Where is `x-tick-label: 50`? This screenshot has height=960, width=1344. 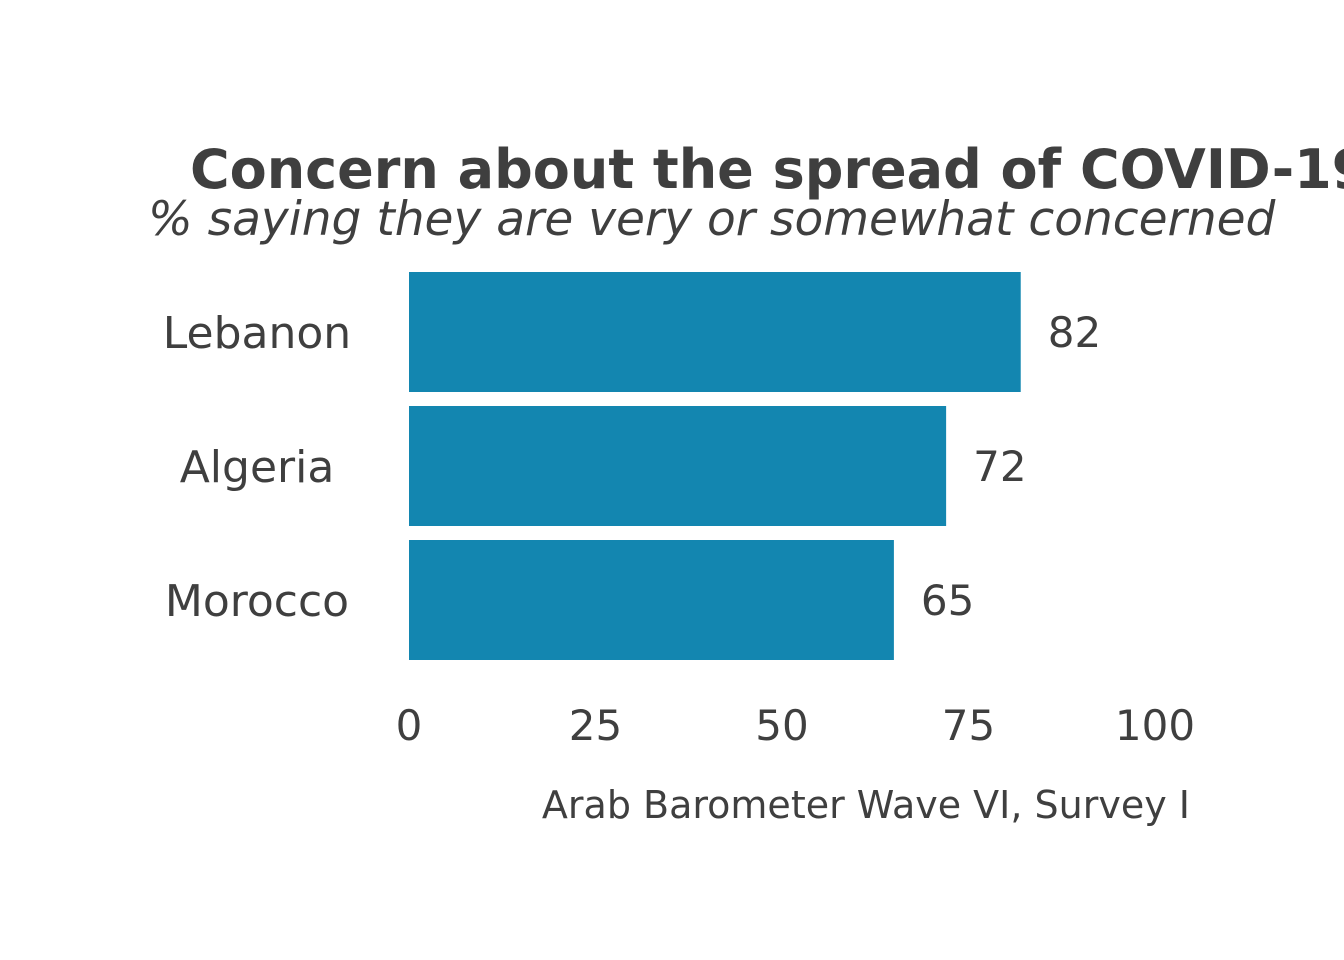 x-tick-label: 50 is located at coordinates (781, 725).